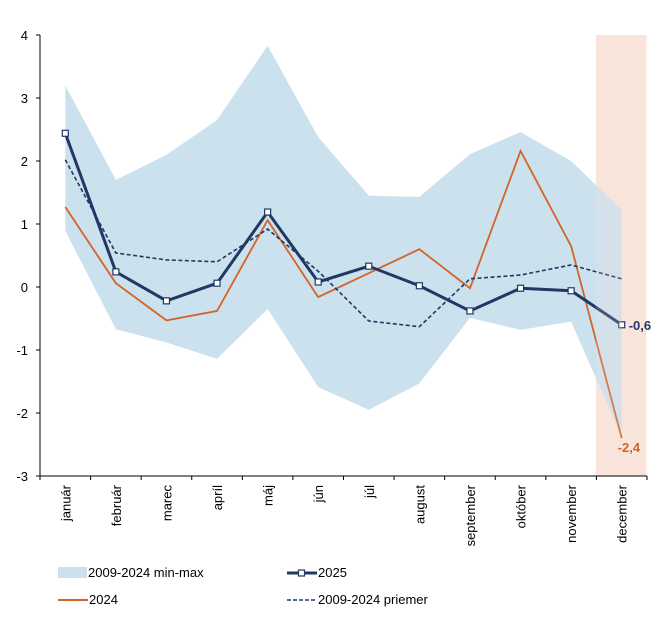  I want to click on legend-label-band: 2009-2024 min-max, so click(146, 572).